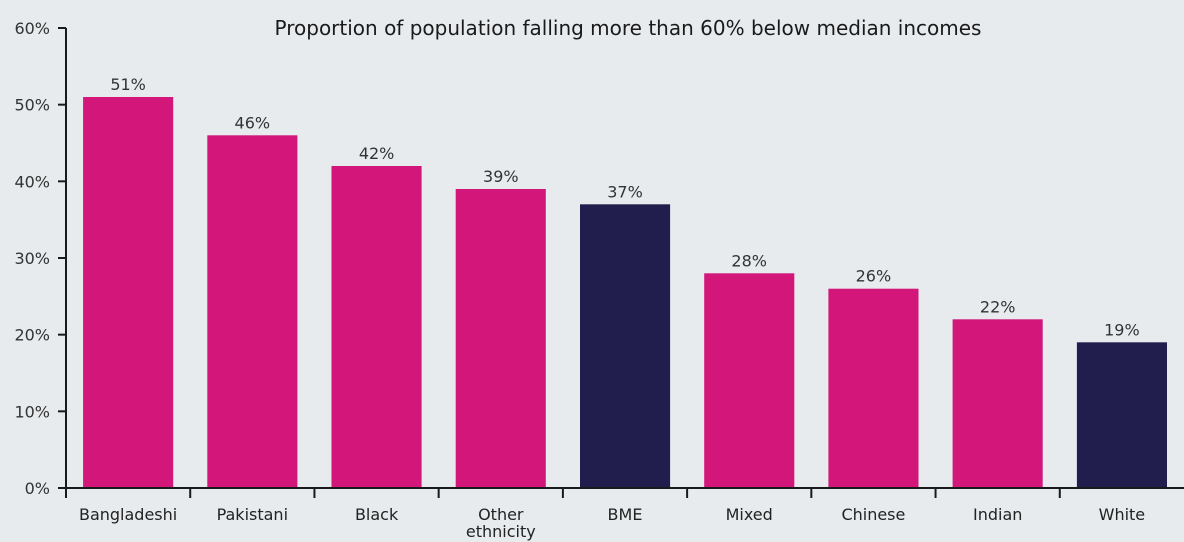 The width and height of the screenshot is (1184, 542). What do you see at coordinates (749, 514) in the screenshot?
I see `x-tick-label: Mixed` at bounding box center [749, 514].